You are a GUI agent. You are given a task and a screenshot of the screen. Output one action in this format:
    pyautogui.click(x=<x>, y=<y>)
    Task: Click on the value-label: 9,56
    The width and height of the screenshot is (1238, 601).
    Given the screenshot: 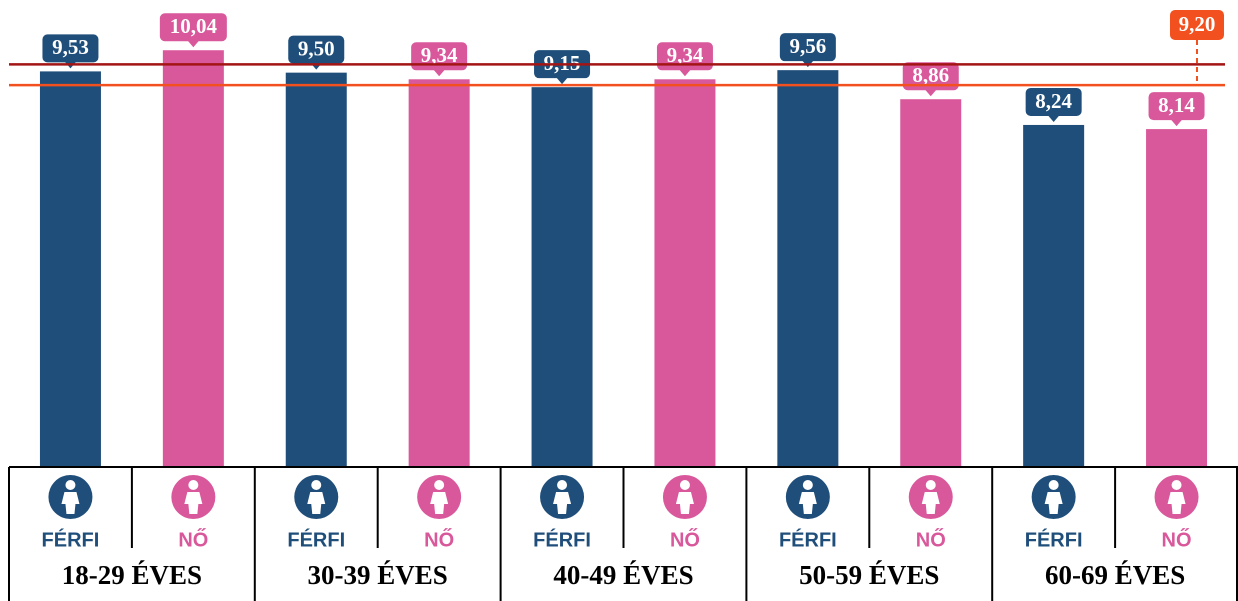 What is the action you would take?
    pyautogui.click(x=807, y=46)
    